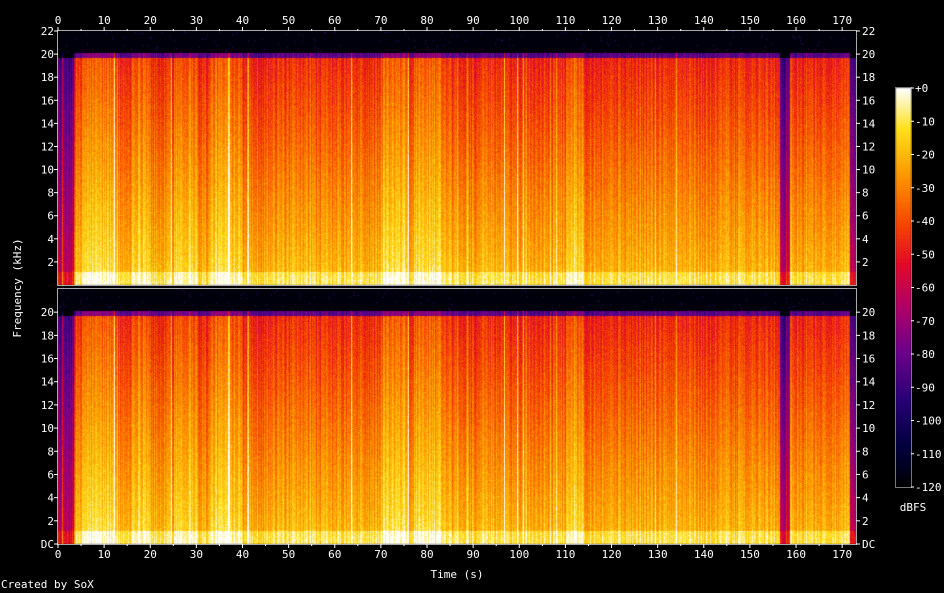 Image resolution: width=944 pixels, height=593 pixels. What do you see at coordinates (925, 188) in the screenshot?
I see `colorbar-tick-label: -30` at bounding box center [925, 188].